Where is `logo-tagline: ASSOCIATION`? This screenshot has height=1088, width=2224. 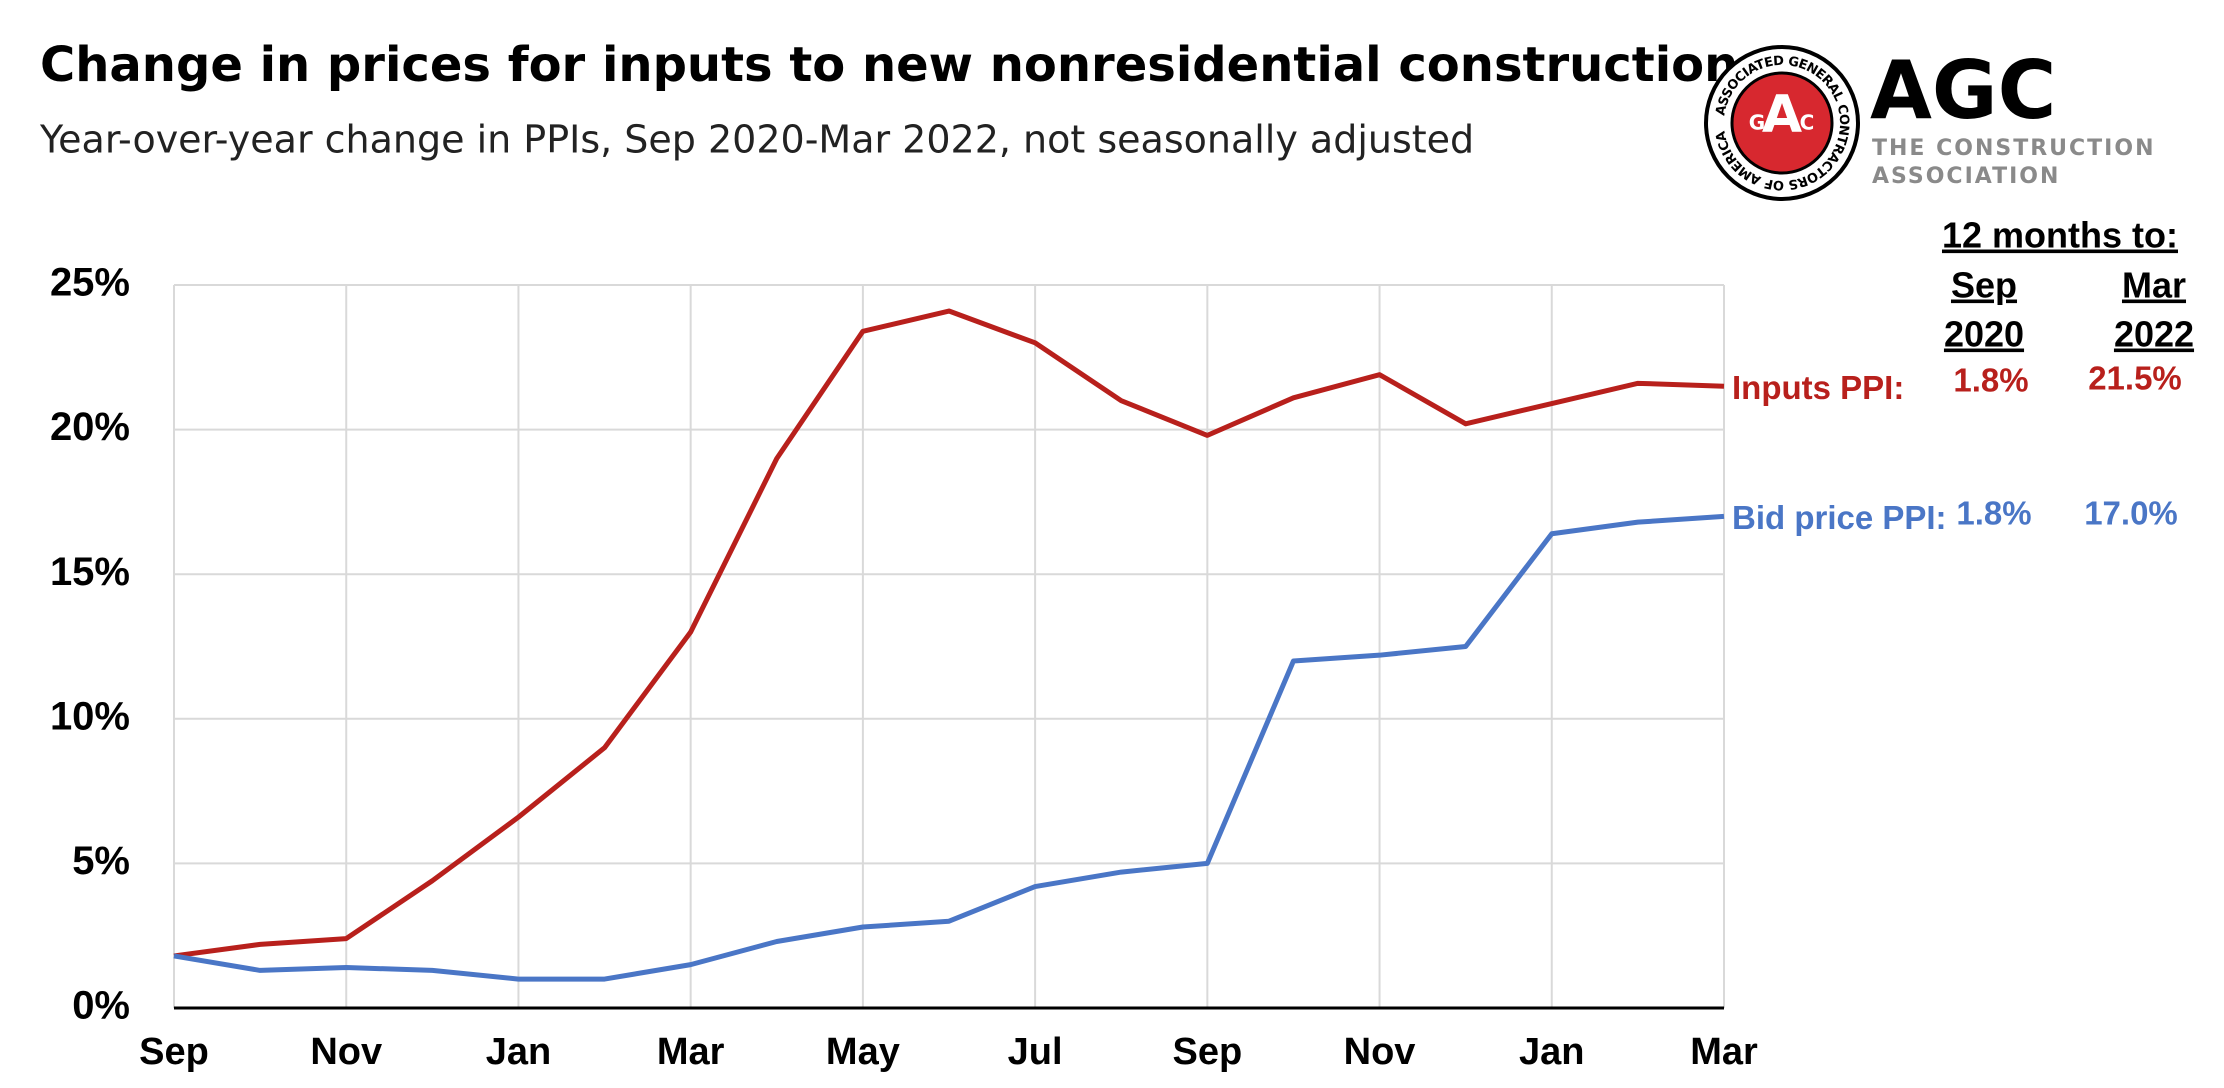
logo-tagline: ASSOCIATION is located at coordinates (1966, 176).